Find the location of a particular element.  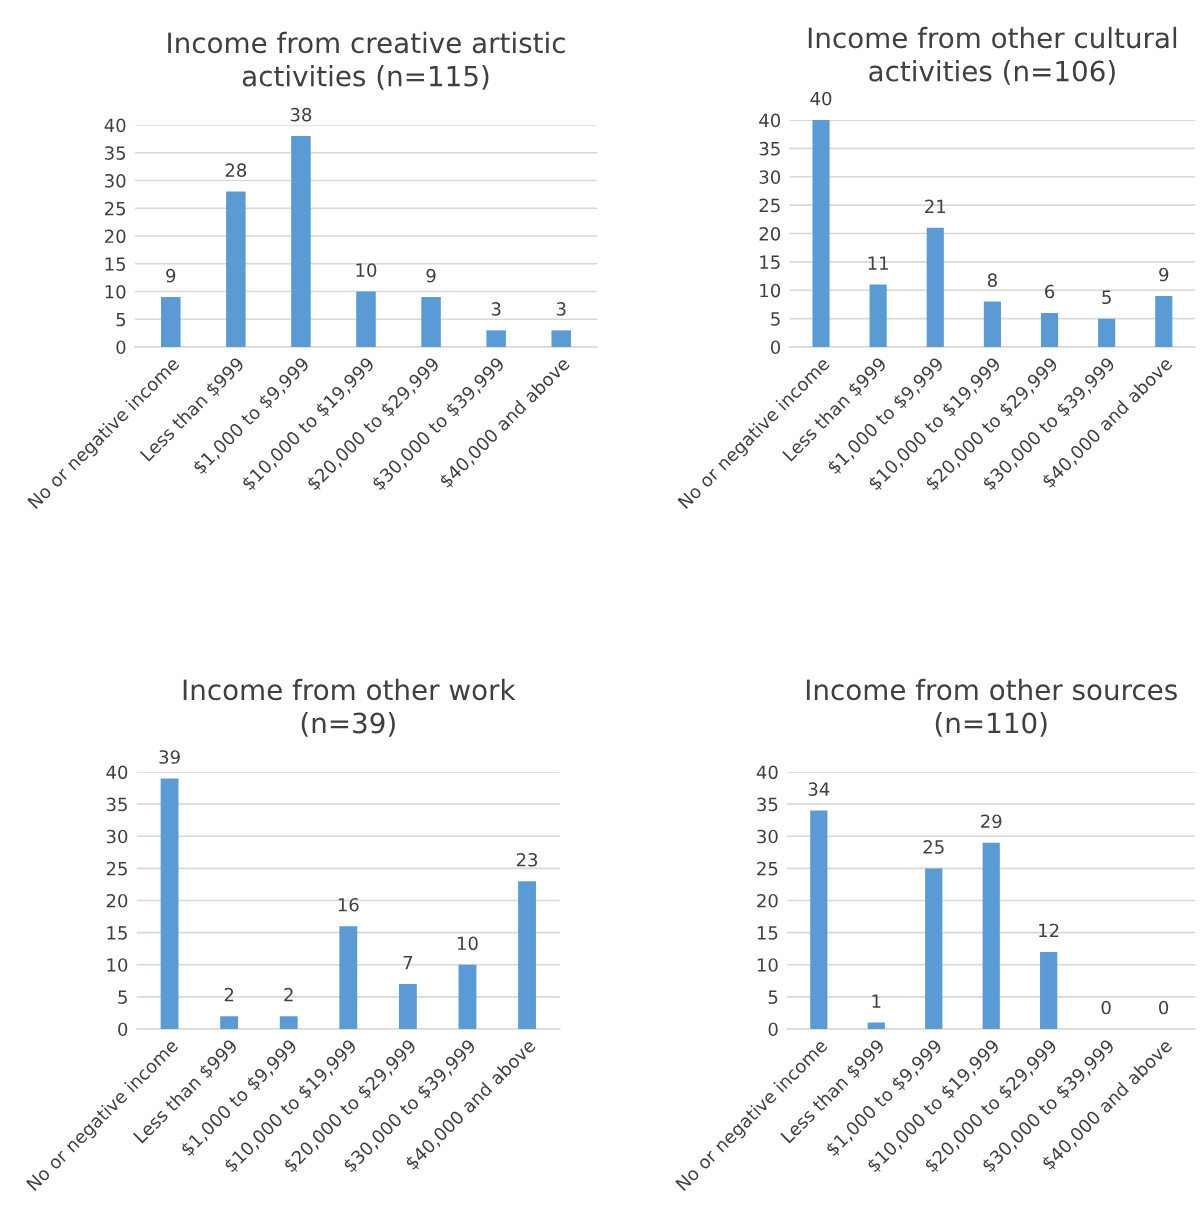

data-label: 7 is located at coordinates (408, 962).